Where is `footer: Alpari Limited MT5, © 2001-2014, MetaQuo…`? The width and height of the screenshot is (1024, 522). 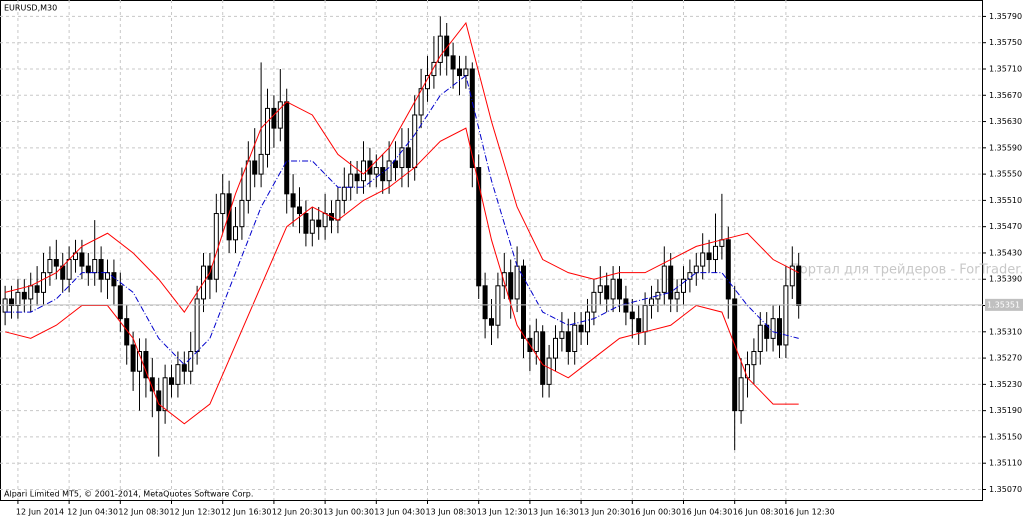
footer: Alpari Limited MT5, © 2001-2014, MetaQuo… is located at coordinates (128, 494).